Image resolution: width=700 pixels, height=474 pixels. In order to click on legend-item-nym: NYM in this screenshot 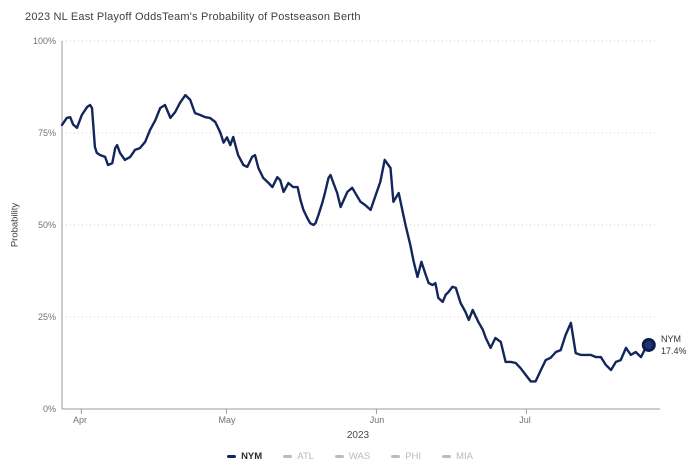, I will do `click(244, 456)`.